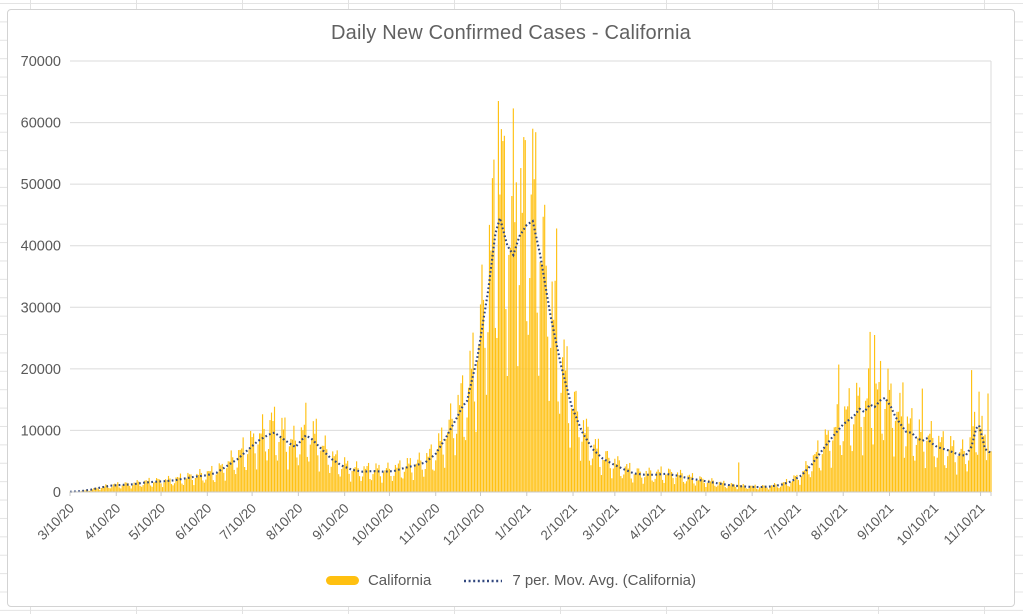 The image size is (1023, 614). Describe the element at coordinates (875, 522) in the screenshot. I see `x-tick-label: 9/10/21` at that location.